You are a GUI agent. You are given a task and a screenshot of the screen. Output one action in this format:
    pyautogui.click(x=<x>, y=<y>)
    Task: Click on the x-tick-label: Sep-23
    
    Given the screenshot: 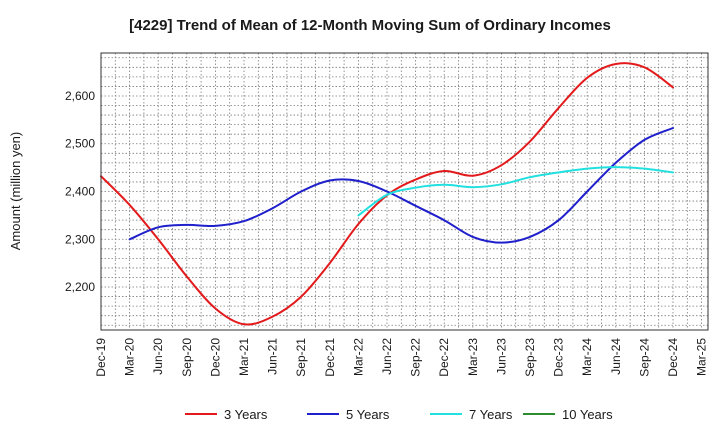 What is the action you would take?
    pyautogui.click(x=530, y=357)
    